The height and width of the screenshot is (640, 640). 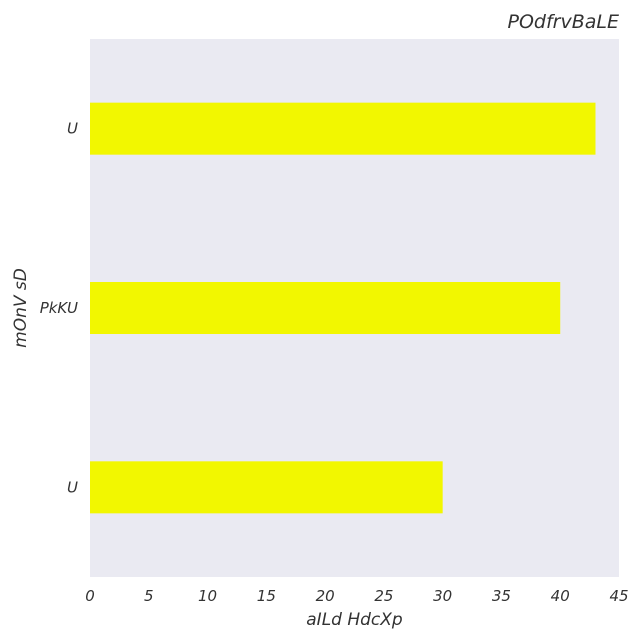 What do you see at coordinates (564, 22) in the screenshot?
I see `chart-title: POdfrvBaLE` at bounding box center [564, 22].